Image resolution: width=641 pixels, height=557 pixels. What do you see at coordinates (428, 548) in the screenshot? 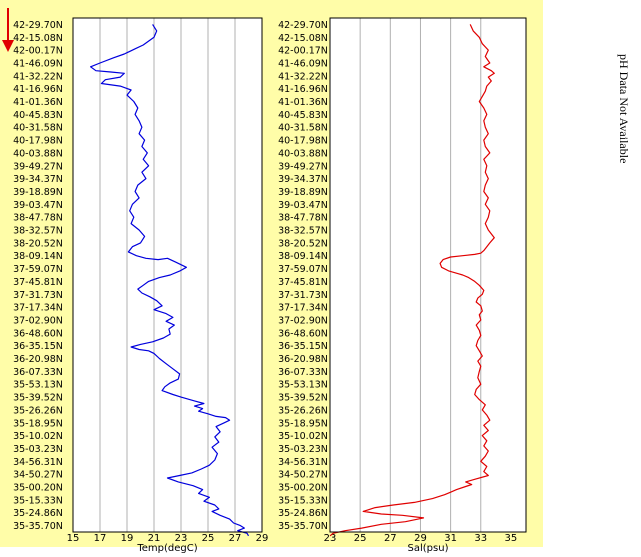
I see `sal-x-axis-label: Sal(psu)` at bounding box center [428, 548].